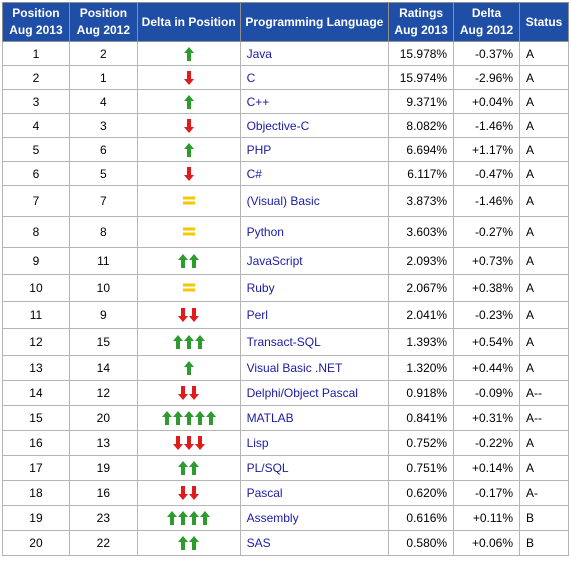 The width and height of the screenshot is (571, 569). I want to click on language-link: C#, so click(254, 173).